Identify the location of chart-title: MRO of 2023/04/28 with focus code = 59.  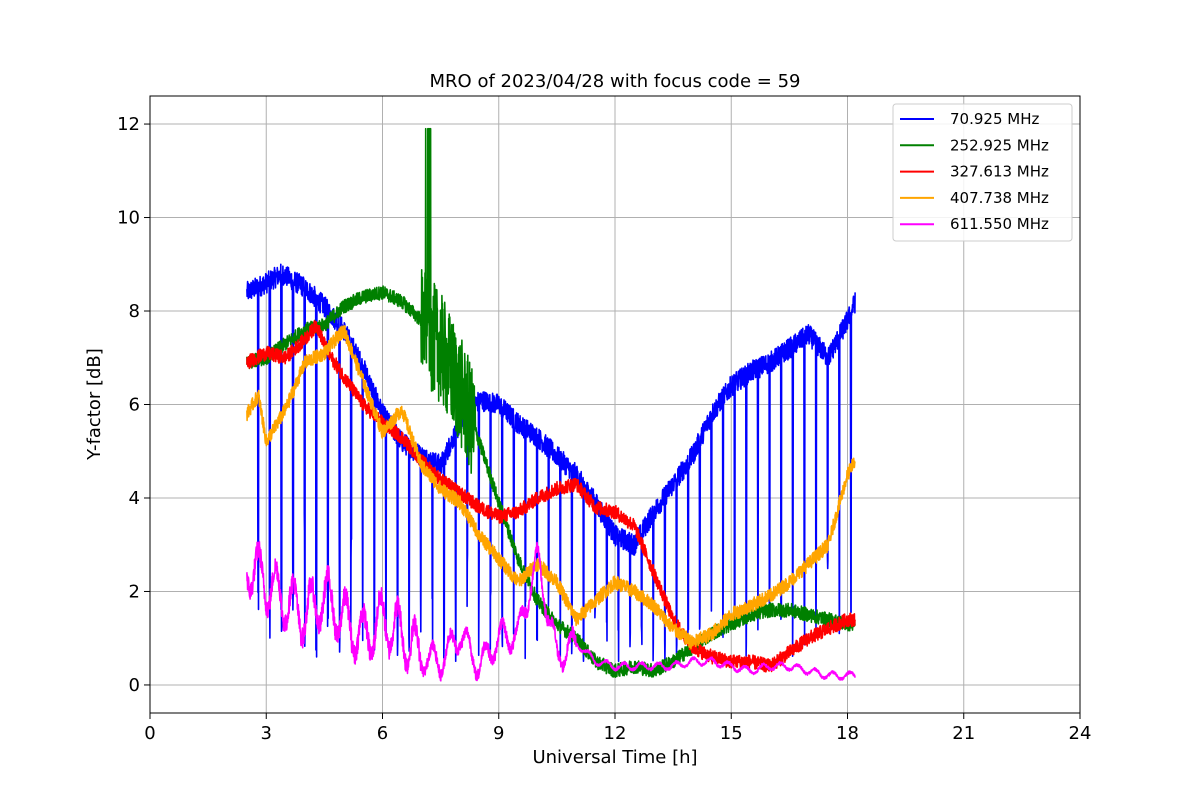
(615, 81).